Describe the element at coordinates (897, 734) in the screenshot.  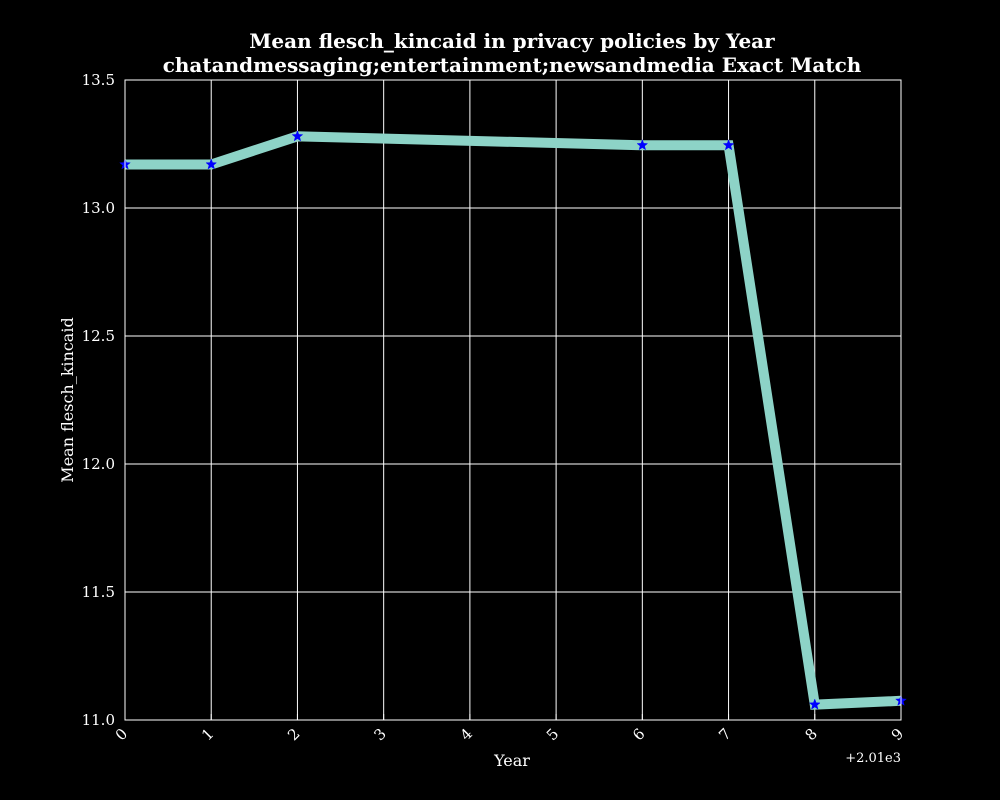
I see `x-tick-label: 9` at that location.